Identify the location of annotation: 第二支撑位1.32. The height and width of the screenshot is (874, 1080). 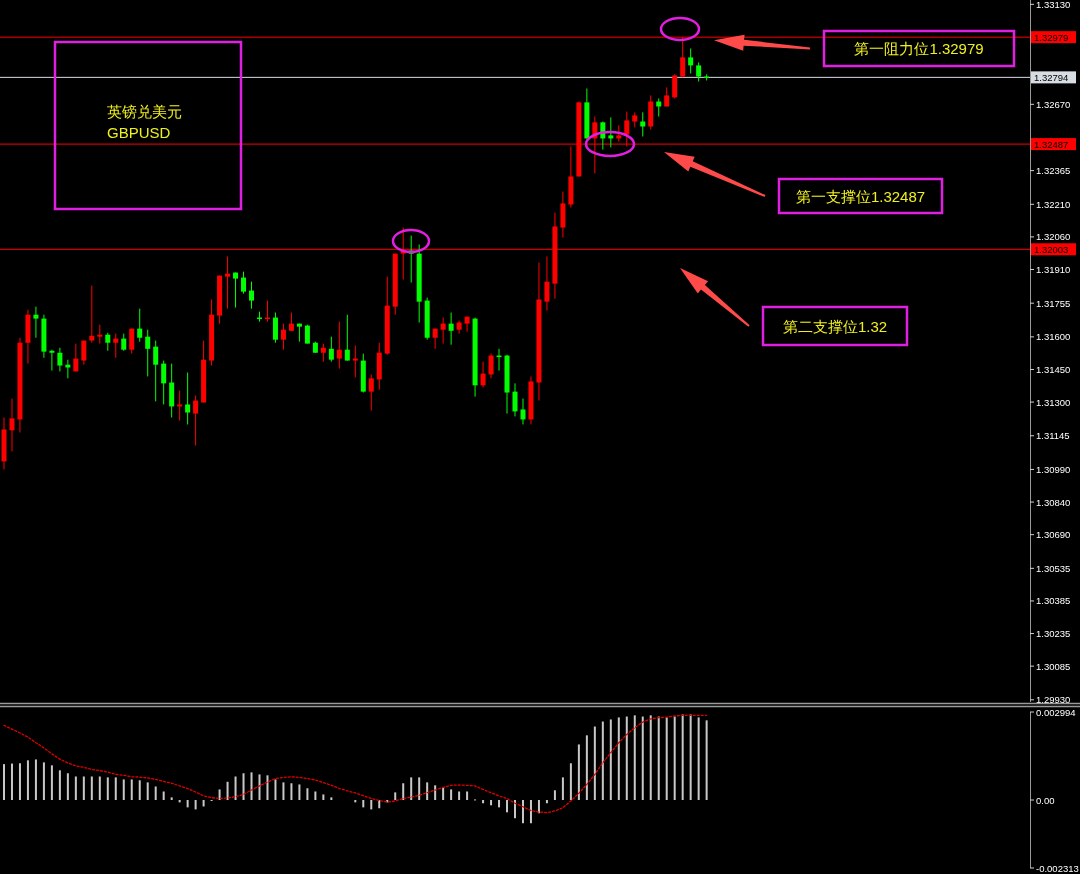
(835, 326).